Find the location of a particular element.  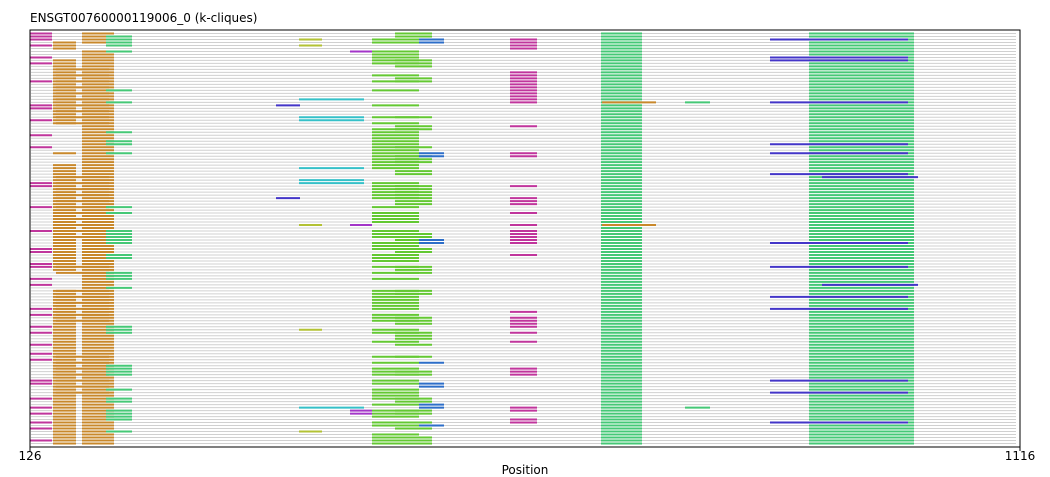

x-tick-label: 126 is located at coordinates (30, 456).